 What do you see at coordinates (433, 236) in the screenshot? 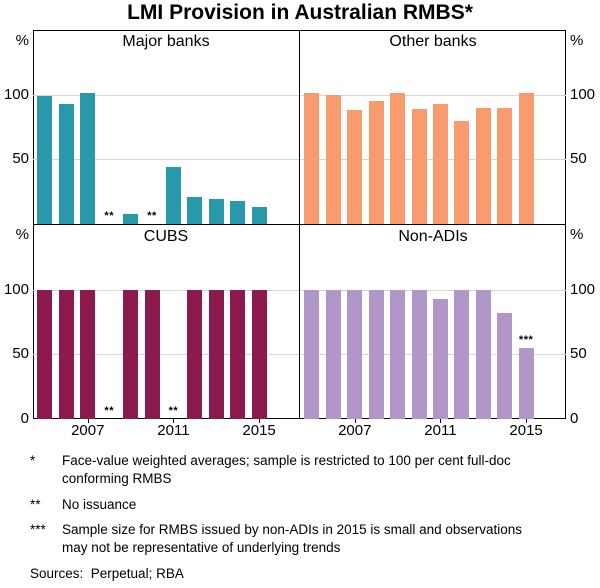
I see `panel-title: Non-ADIs` at bounding box center [433, 236].